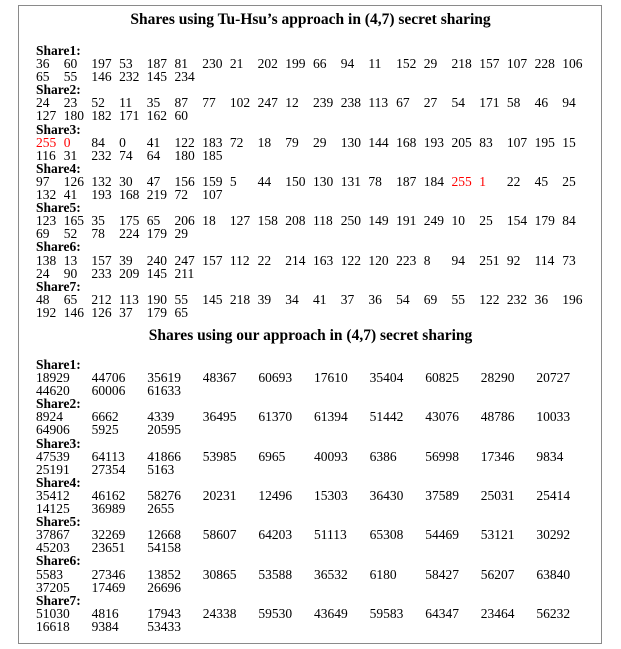  I want to click on share-value: 55, so click(458, 299).